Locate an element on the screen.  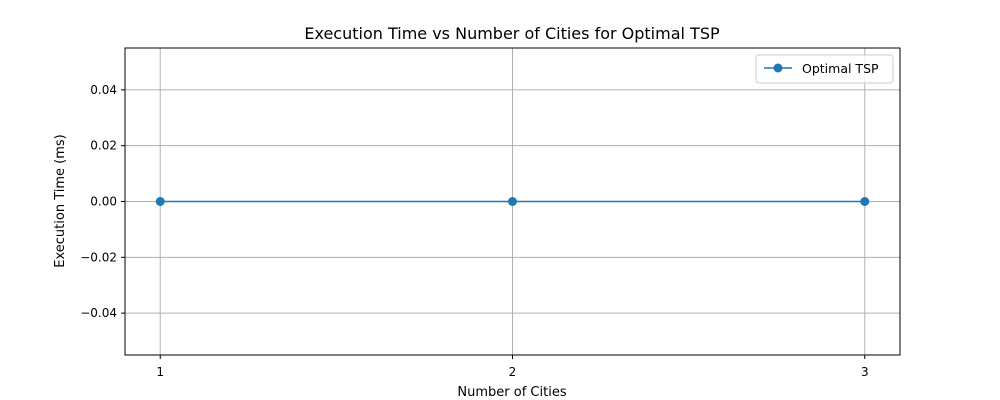
y-tick-label: 0.02 is located at coordinates (103, 146).